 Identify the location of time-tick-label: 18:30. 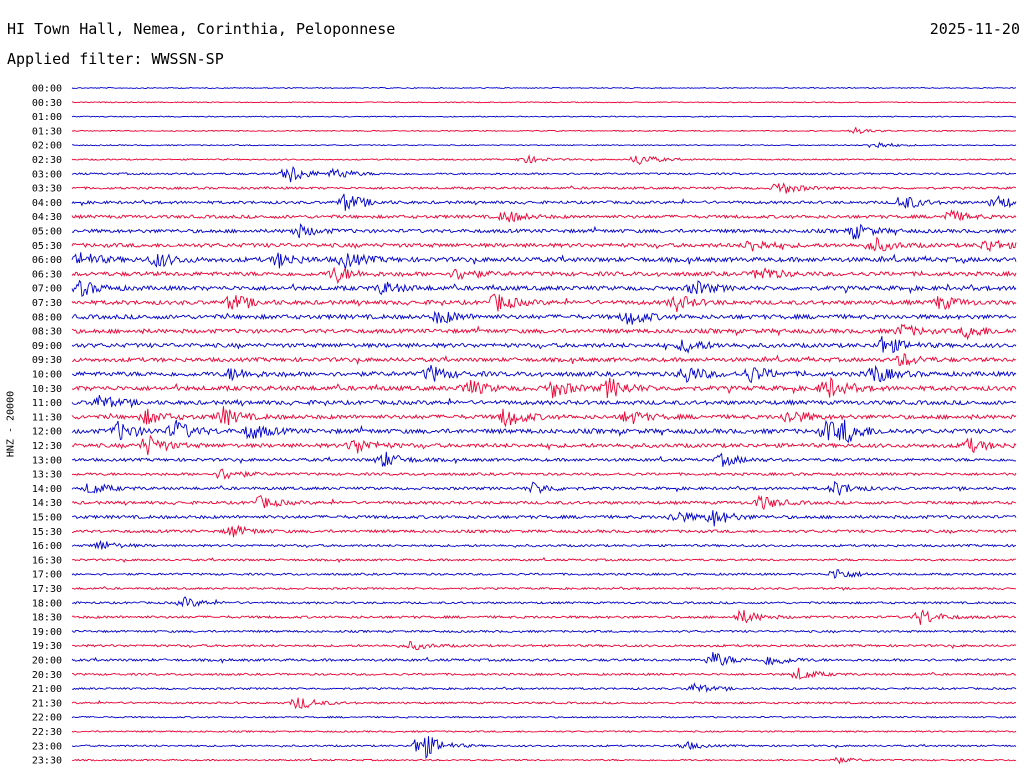
(47, 618).